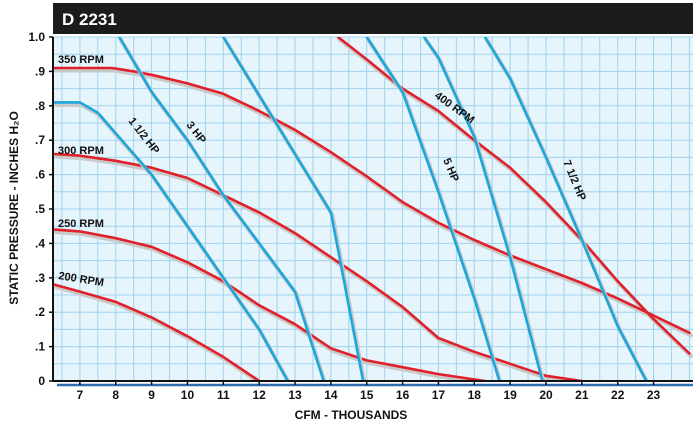  What do you see at coordinates (89, 19) in the screenshot?
I see `chart-title: D 2231` at bounding box center [89, 19].